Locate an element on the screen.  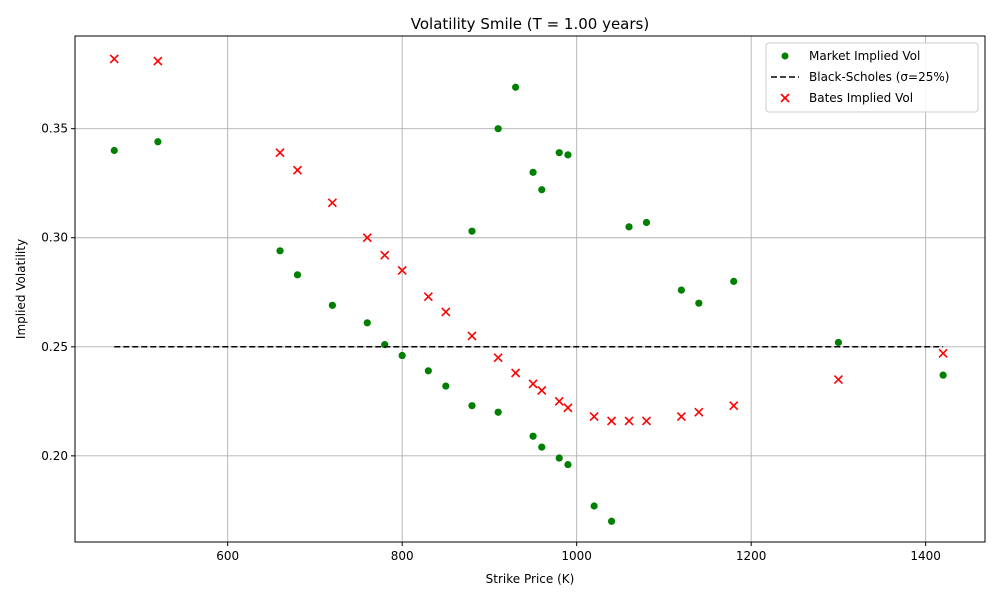
x-tick-label: 800 is located at coordinates (402, 556).